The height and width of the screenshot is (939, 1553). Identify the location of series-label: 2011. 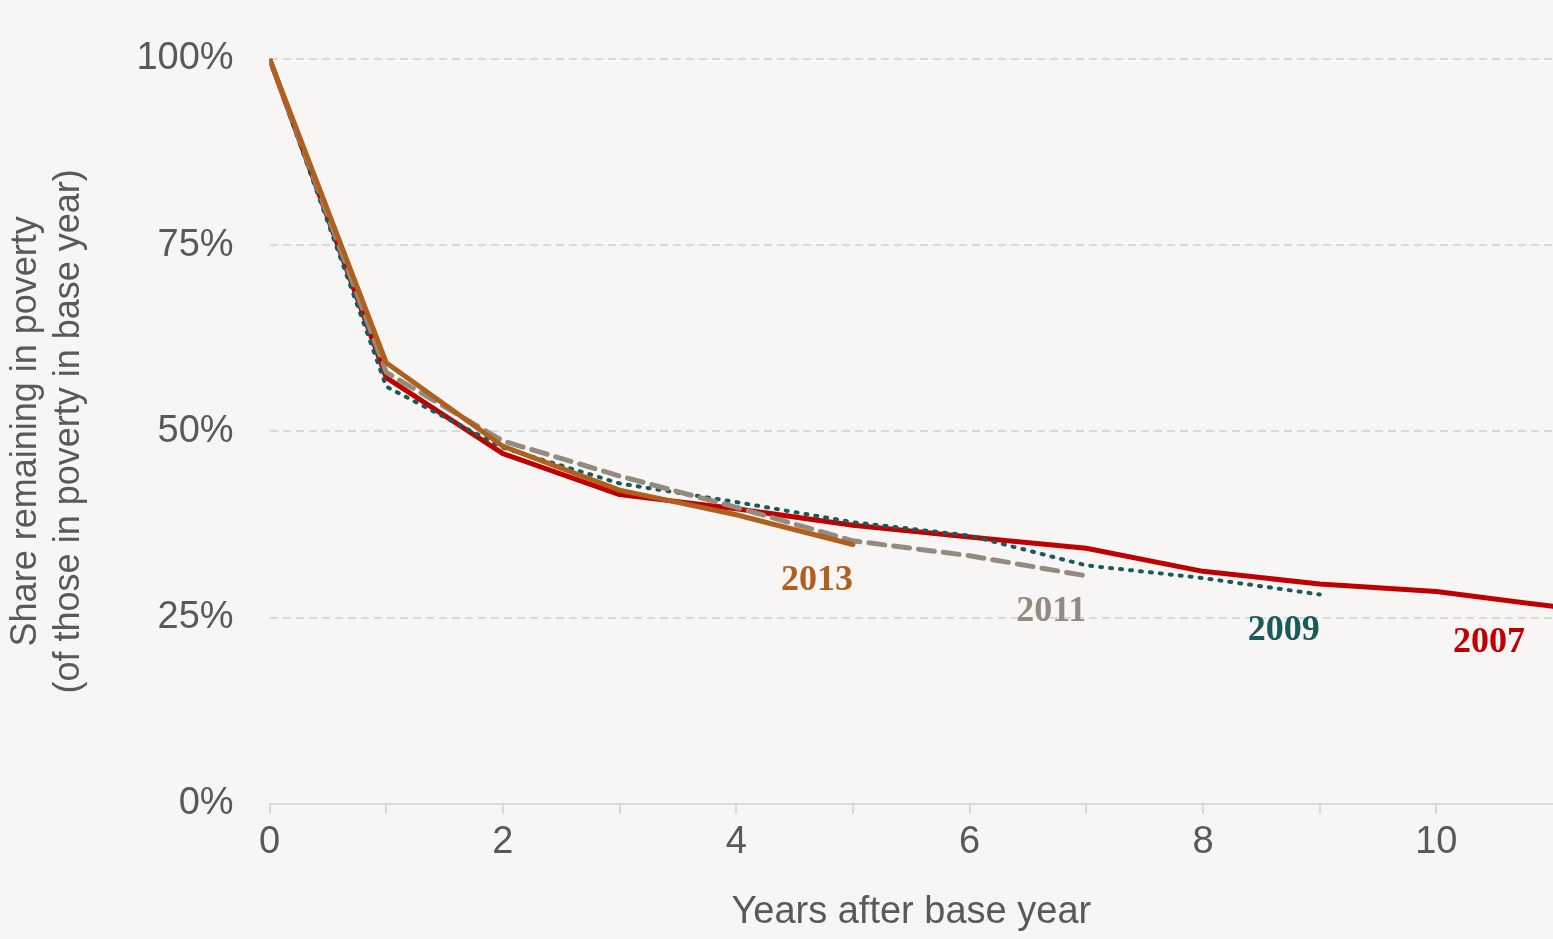
(1051, 609).